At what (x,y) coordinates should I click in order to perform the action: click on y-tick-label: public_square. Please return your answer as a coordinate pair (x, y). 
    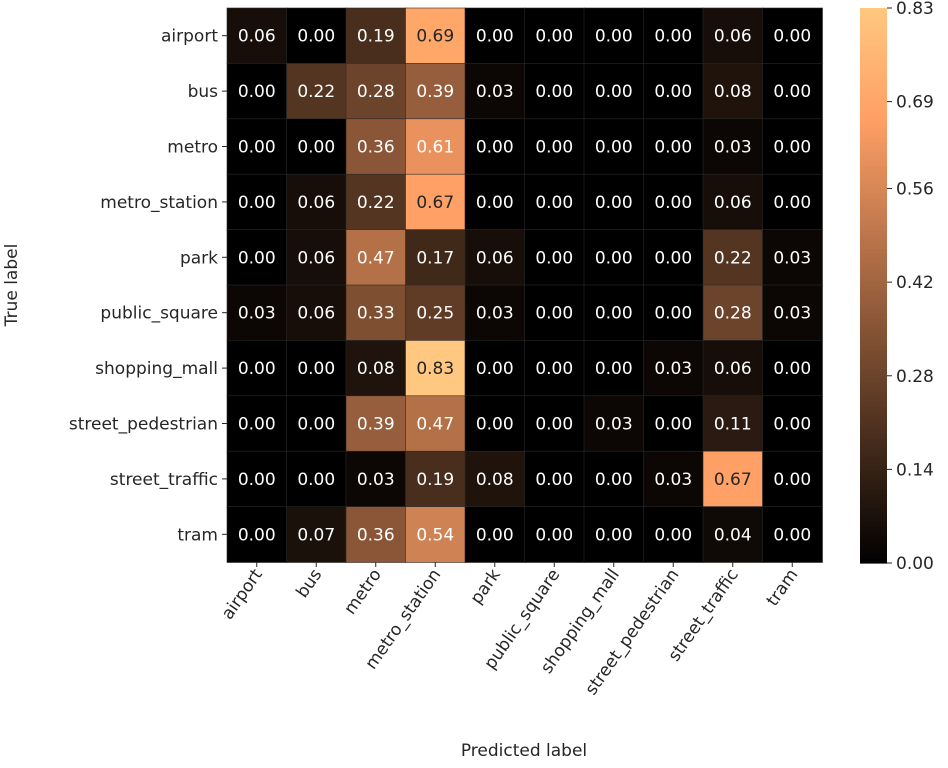
    Looking at the image, I should click on (159, 314).